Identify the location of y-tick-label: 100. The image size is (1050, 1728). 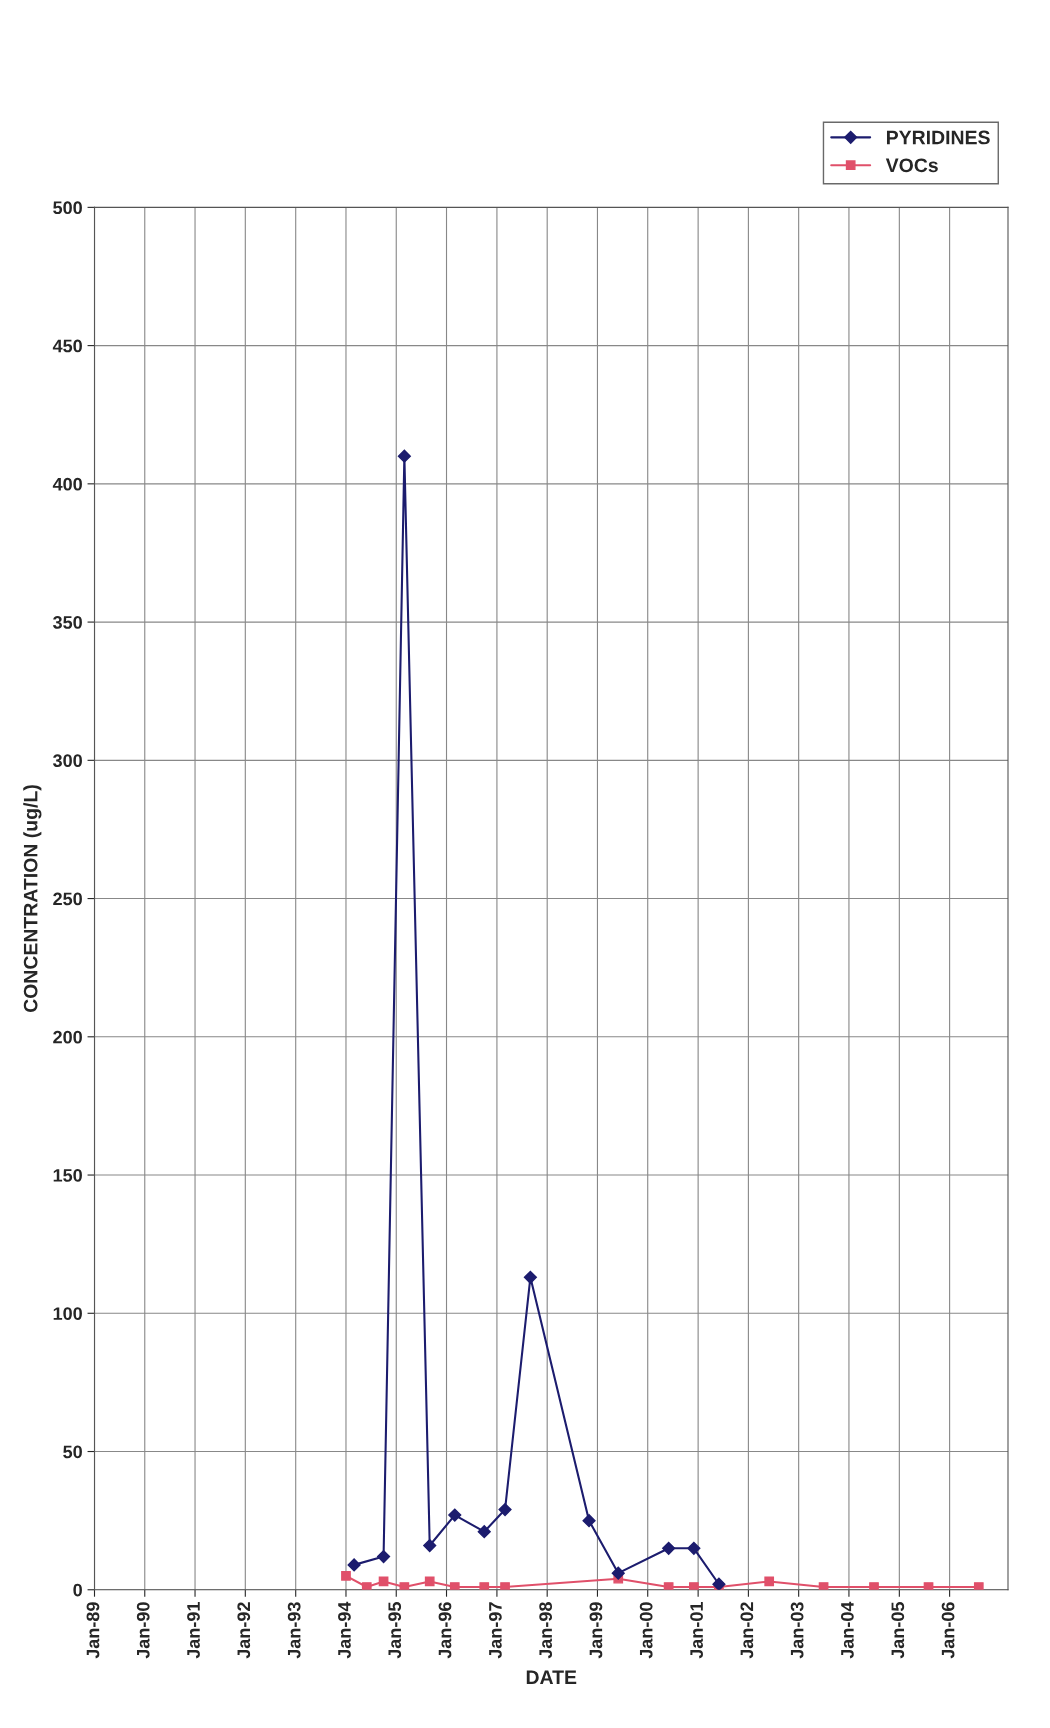
(67, 1313).